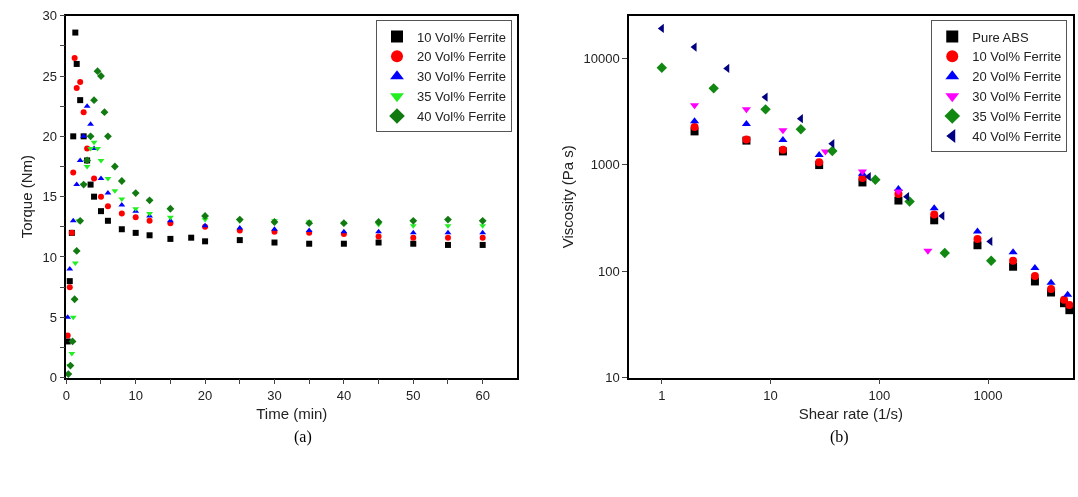  I want to click on x-axis-title: Time (min), so click(292, 413).